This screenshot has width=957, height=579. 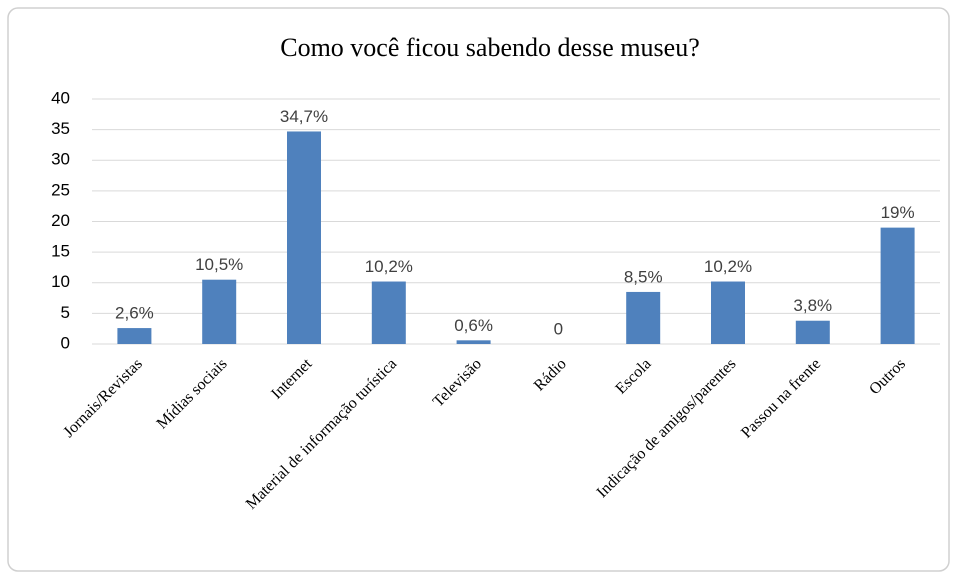 What do you see at coordinates (60, 159) in the screenshot?
I see `y-tick-label: 30` at bounding box center [60, 159].